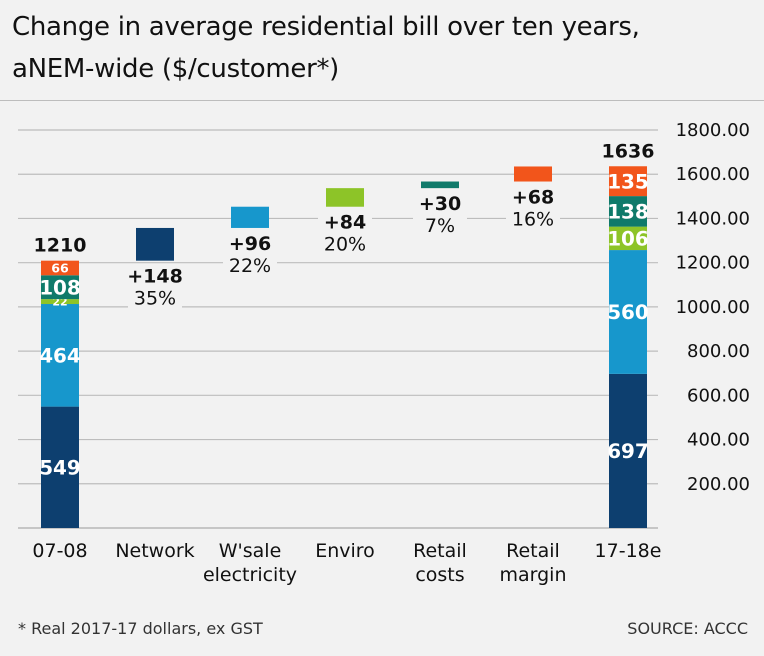 Image resolution: width=764 pixels, height=656 pixels. What do you see at coordinates (59, 551) in the screenshot?
I see `category-label-0-0: 07-08` at bounding box center [59, 551].